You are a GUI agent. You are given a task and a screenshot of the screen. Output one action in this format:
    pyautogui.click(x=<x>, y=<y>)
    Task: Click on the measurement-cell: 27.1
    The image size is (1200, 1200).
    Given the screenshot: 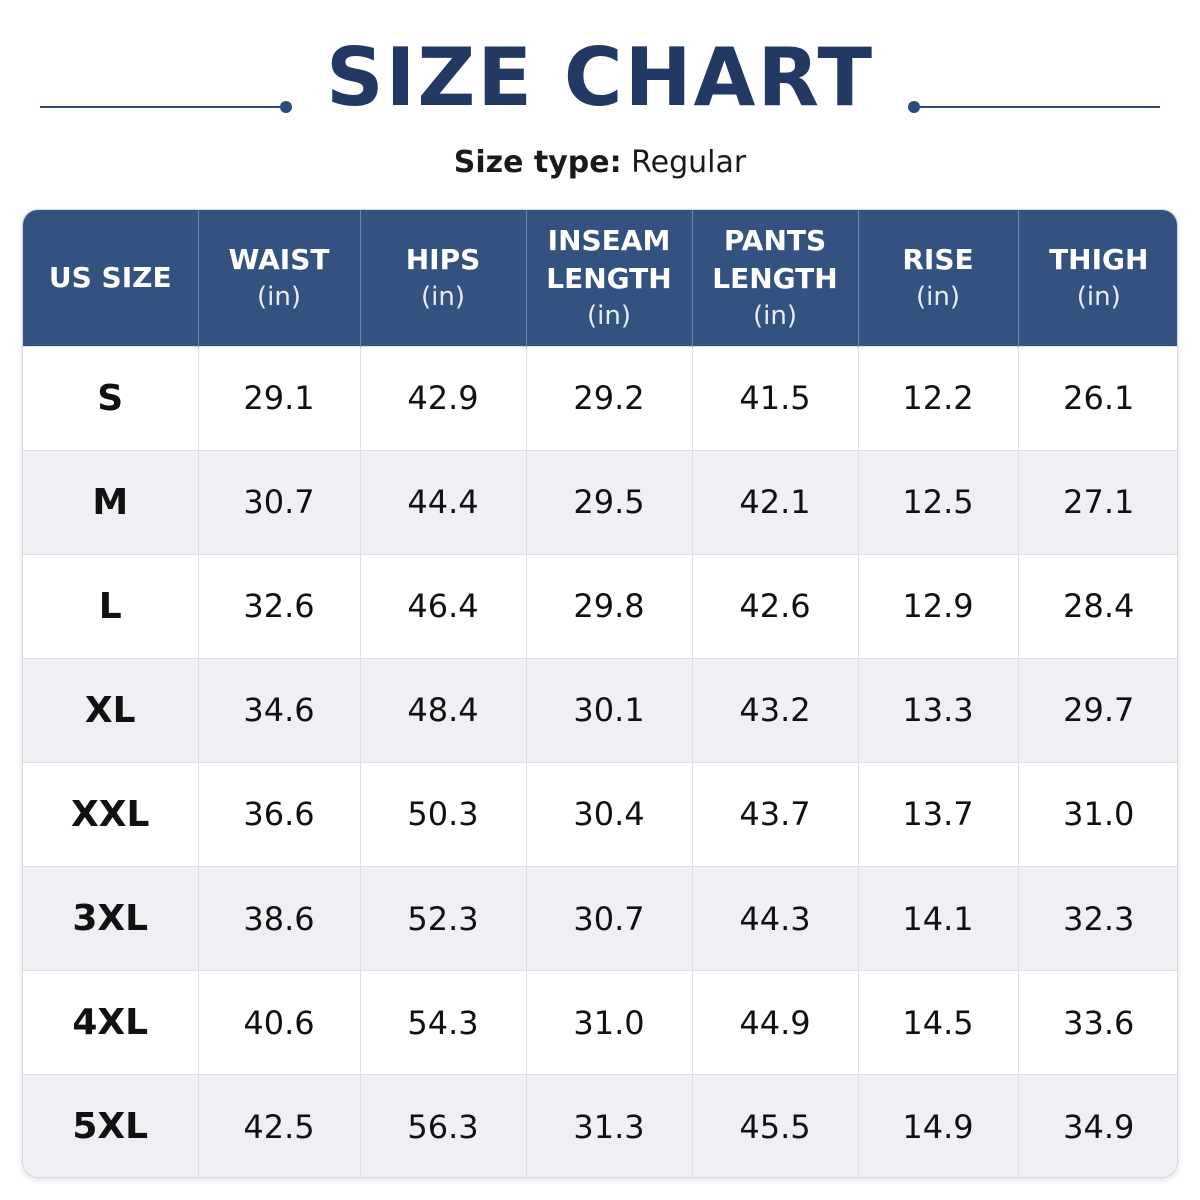 What is the action you would take?
    pyautogui.click(x=1097, y=502)
    